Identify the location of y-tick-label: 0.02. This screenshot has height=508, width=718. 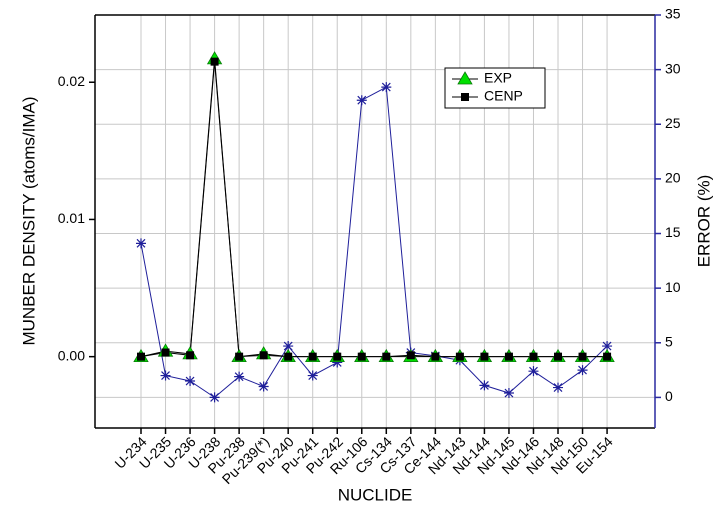
(71, 81).